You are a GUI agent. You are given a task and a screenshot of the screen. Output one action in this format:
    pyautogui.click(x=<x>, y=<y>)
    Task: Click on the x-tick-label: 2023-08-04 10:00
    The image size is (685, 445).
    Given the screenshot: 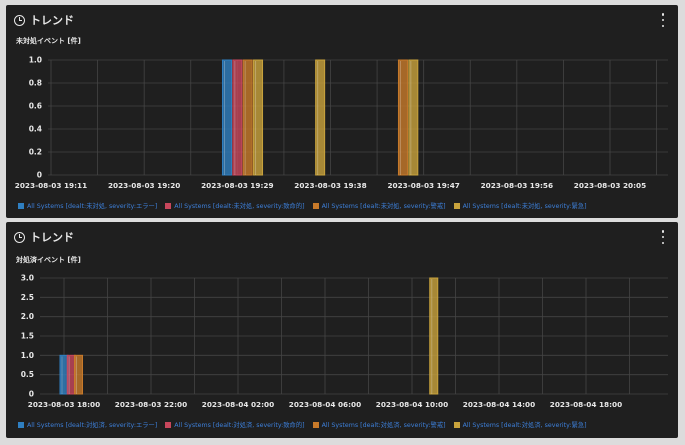 What is the action you would take?
    pyautogui.click(x=412, y=404)
    